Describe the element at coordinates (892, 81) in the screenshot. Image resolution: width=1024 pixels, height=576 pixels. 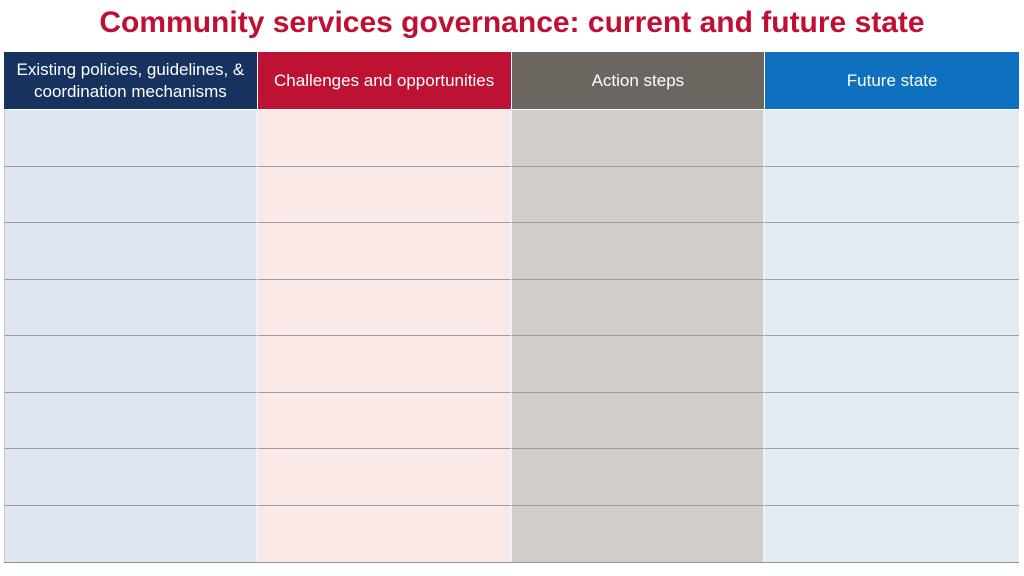
I see `column-header-future-state: Future state` at that location.